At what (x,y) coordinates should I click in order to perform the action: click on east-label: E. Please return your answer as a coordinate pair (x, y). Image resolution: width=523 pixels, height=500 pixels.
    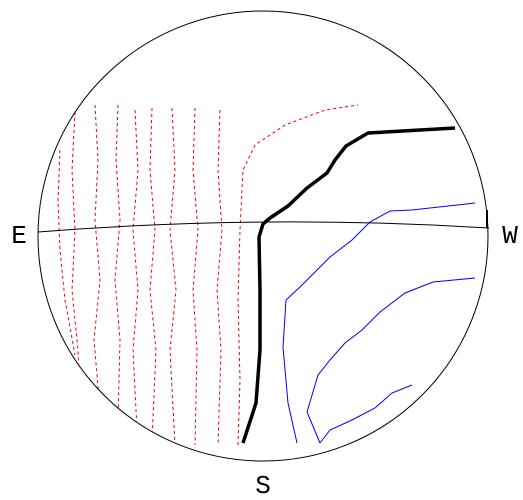
    Looking at the image, I should click on (19, 236).